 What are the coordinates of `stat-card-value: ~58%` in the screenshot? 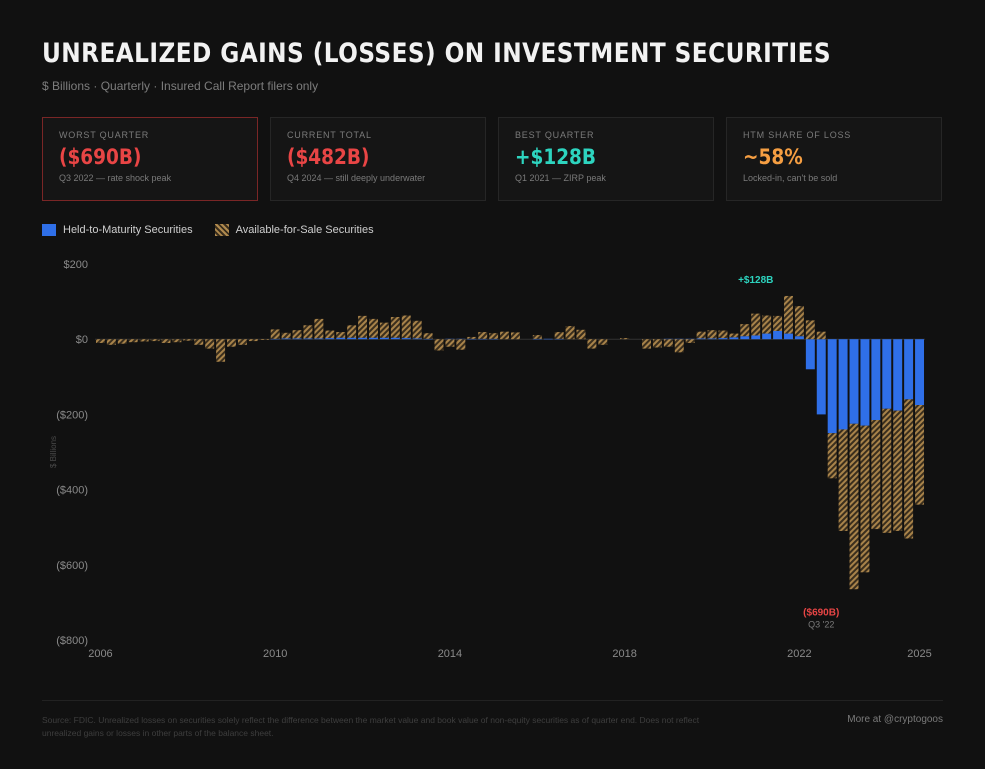 It's located at (773, 157).